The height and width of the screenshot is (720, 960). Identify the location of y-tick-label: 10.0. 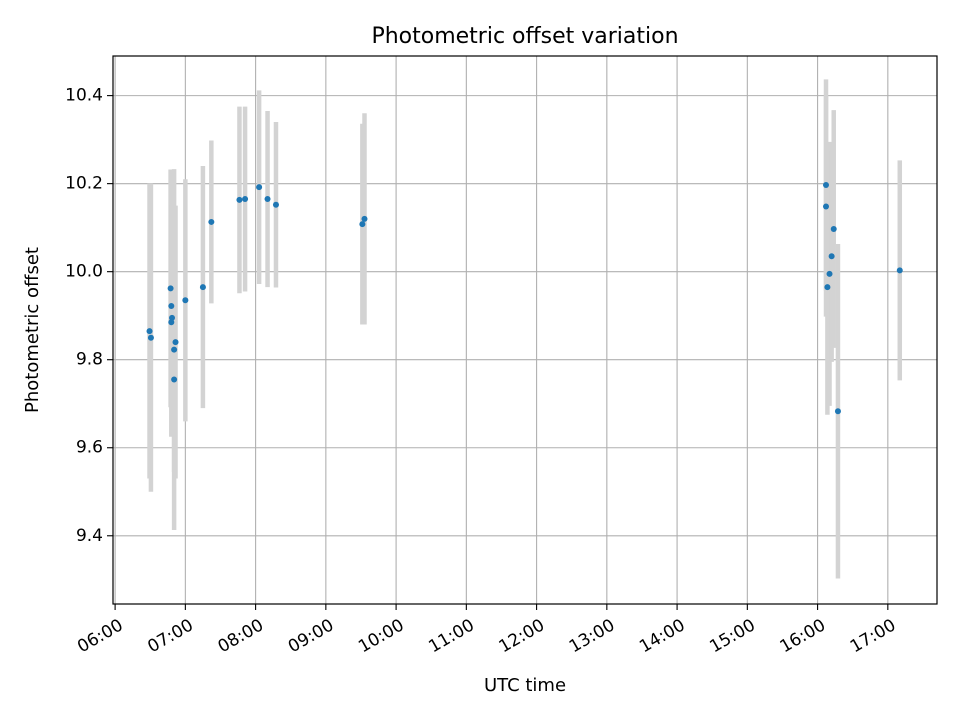
(84, 272).